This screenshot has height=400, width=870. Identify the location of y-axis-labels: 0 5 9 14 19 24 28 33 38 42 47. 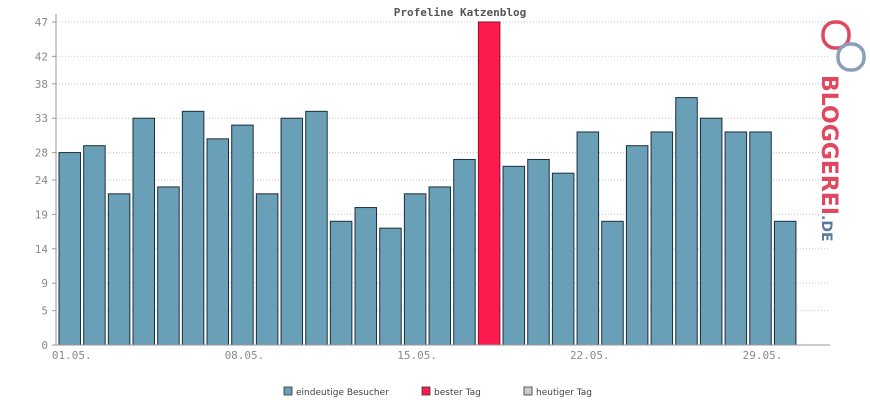
(45, 184).